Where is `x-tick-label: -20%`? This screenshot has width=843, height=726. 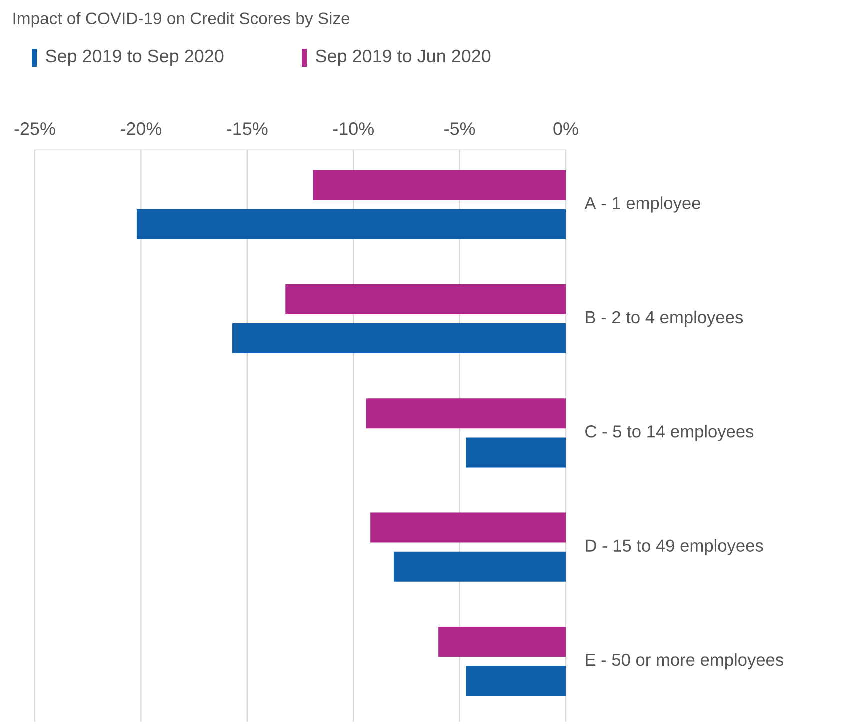
x-tick-label: -20% is located at coordinates (141, 129).